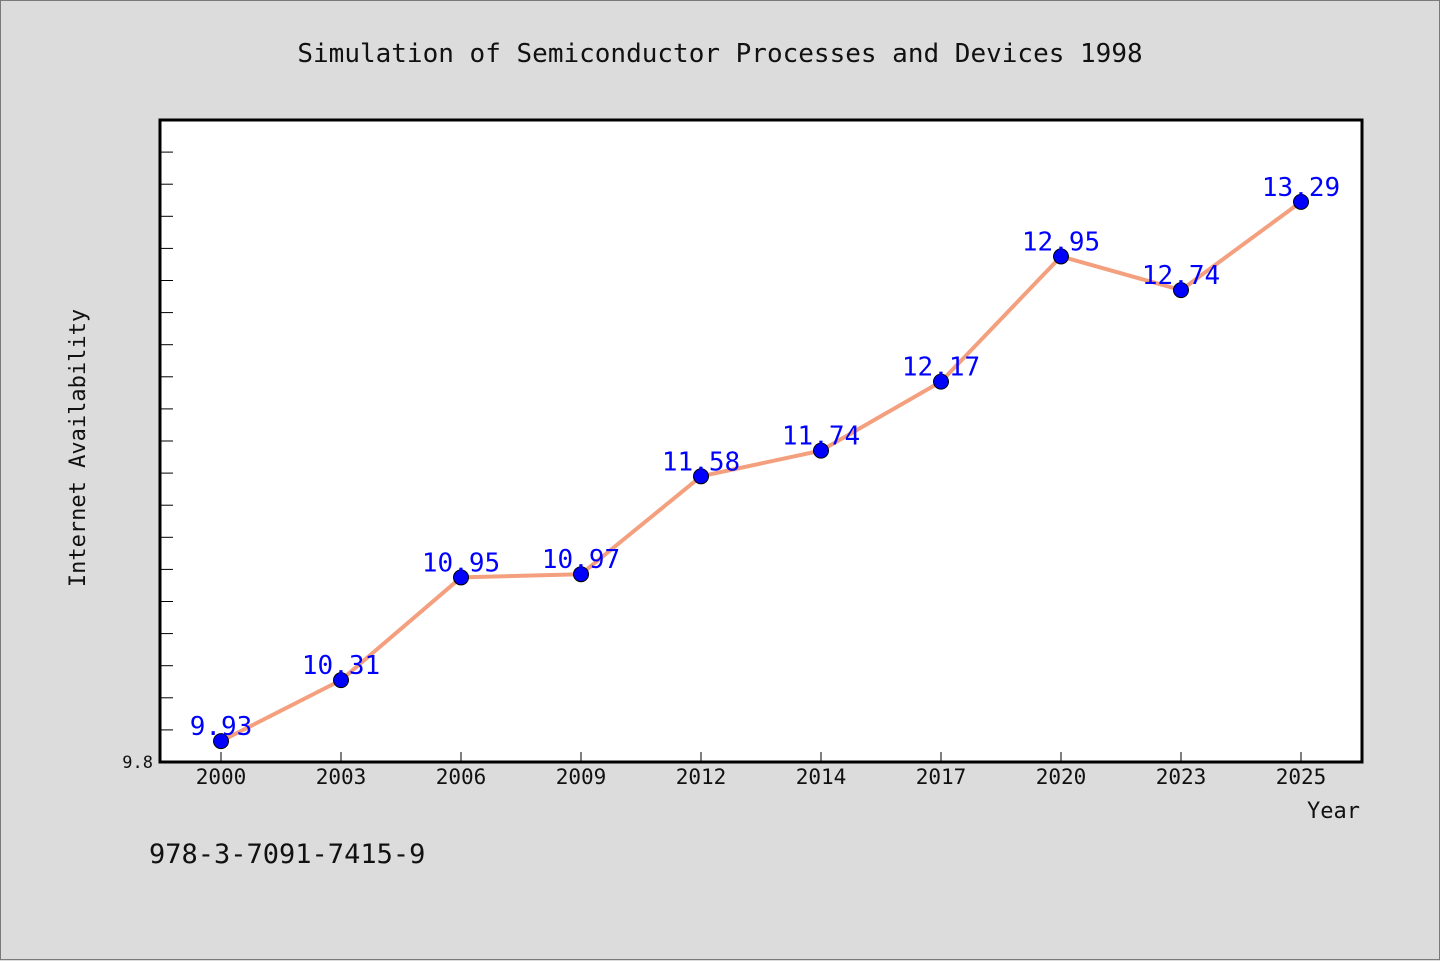 This screenshot has height=961, width=1440. Describe the element at coordinates (941, 368) in the screenshot. I see `data-label: 12.17` at that location.